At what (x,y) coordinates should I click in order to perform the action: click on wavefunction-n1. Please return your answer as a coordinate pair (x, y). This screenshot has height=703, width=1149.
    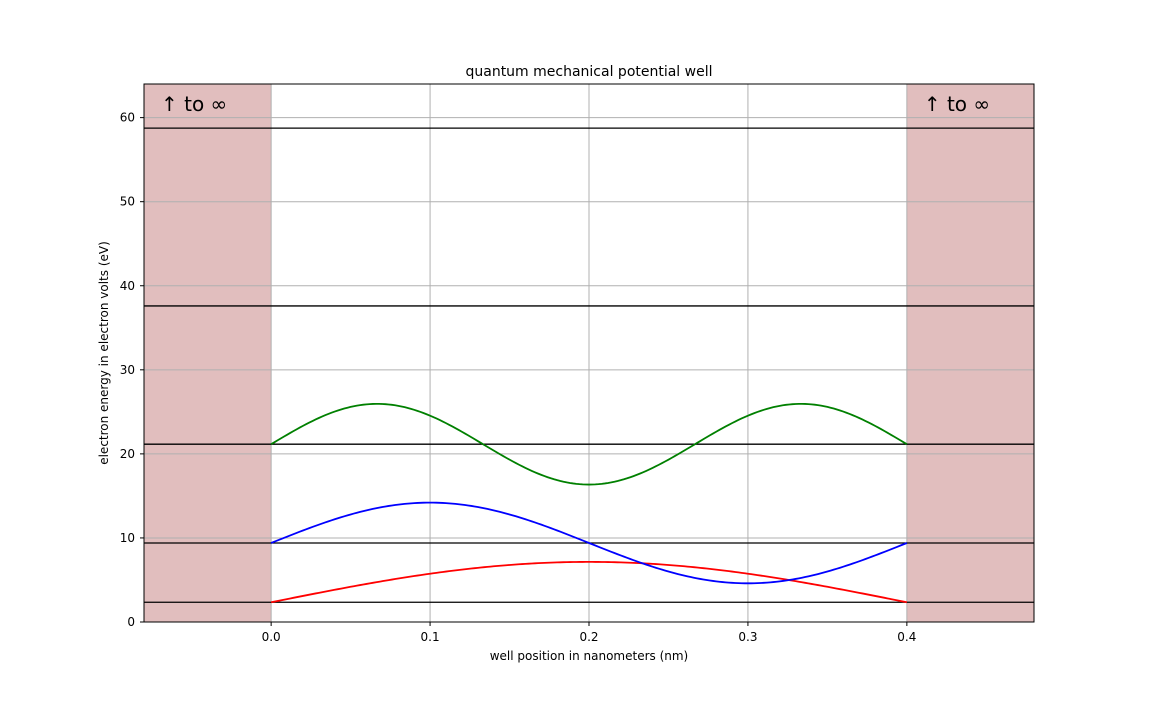
    Looking at the image, I should click on (589, 582).